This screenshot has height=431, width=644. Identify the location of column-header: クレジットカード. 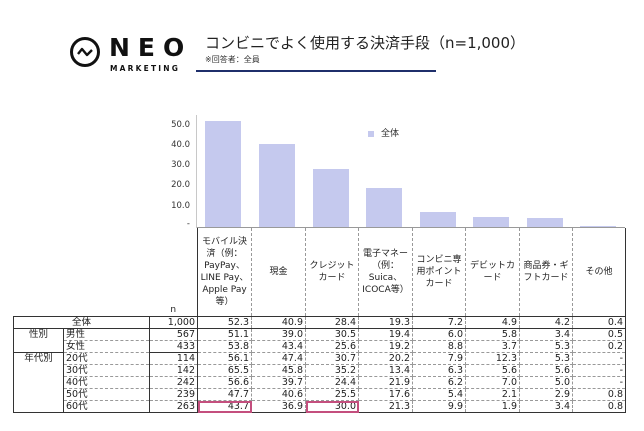
(332, 272).